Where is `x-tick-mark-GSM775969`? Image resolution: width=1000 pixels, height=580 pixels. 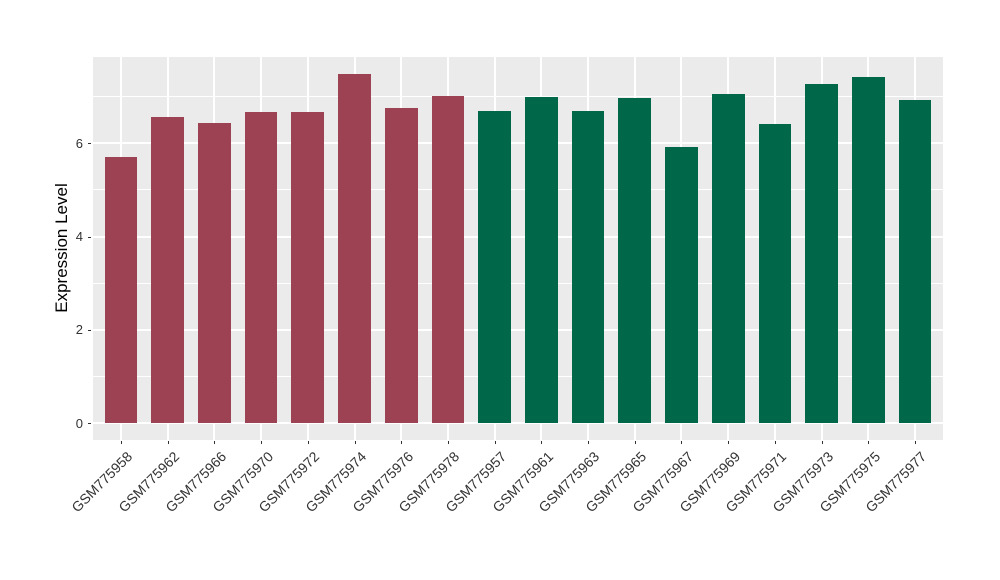 x-tick-mark-GSM775969 is located at coordinates (729, 442).